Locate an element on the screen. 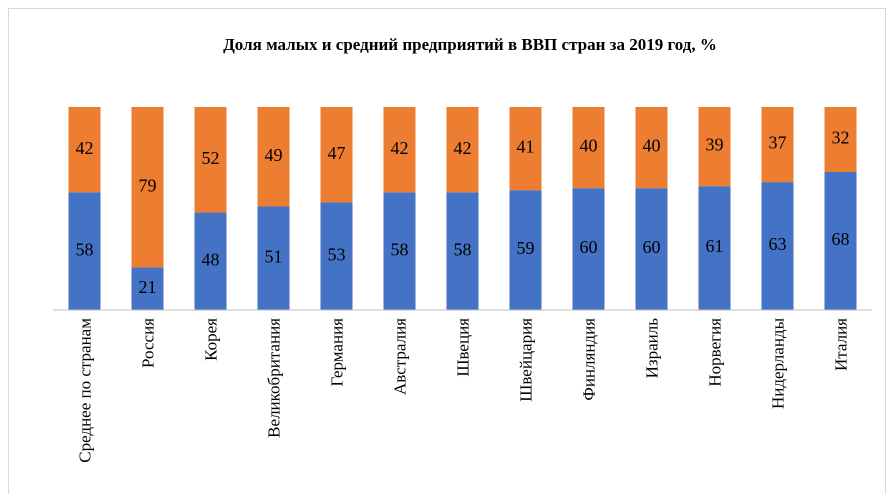 The image size is (895, 494). data-label: 53 is located at coordinates (337, 254).